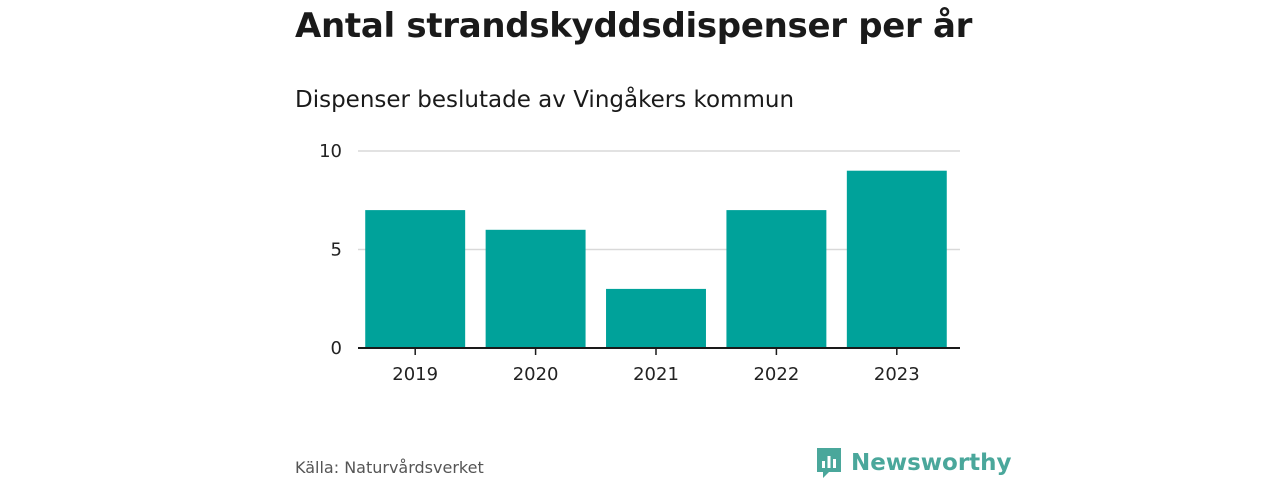 The image size is (1280, 480). Describe the element at coordinates (776, 279) in the screenshot. I see `bar-2022` at that location.